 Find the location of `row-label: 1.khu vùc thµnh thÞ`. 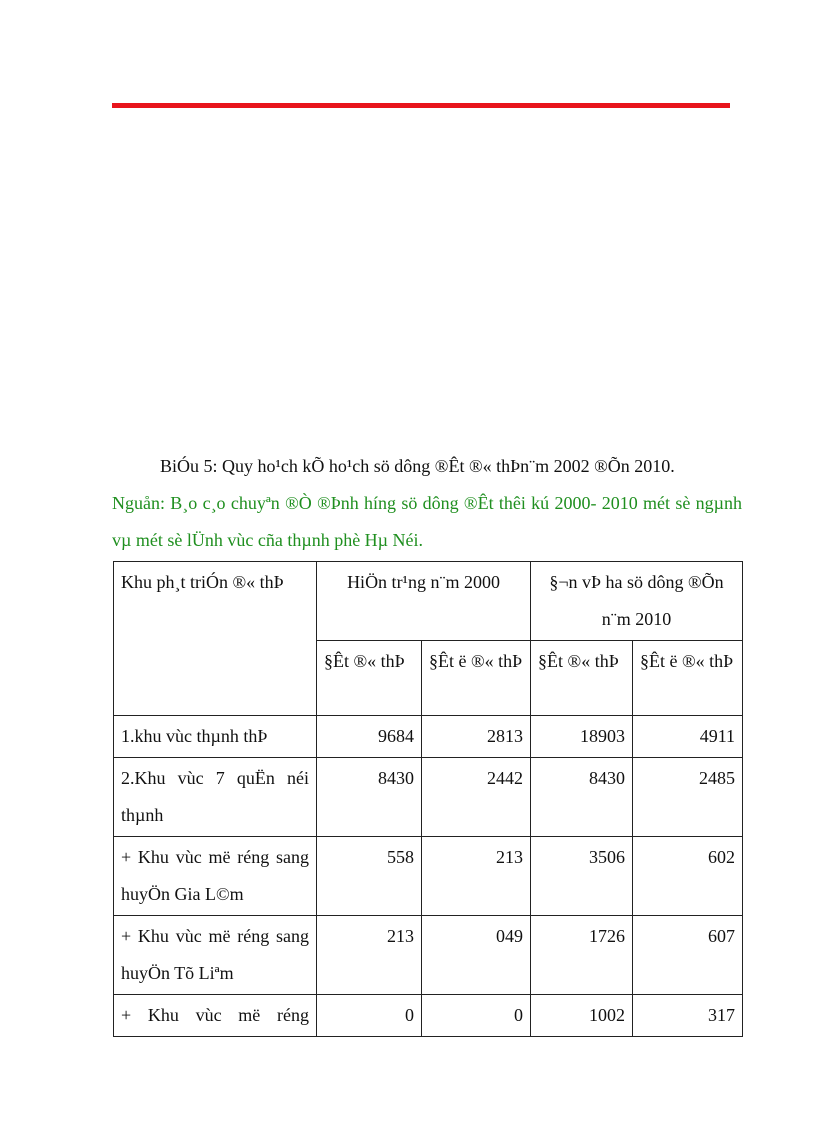

row-label: 1.khu vùc thµnh thÞ is located at coordinates (215, 736).